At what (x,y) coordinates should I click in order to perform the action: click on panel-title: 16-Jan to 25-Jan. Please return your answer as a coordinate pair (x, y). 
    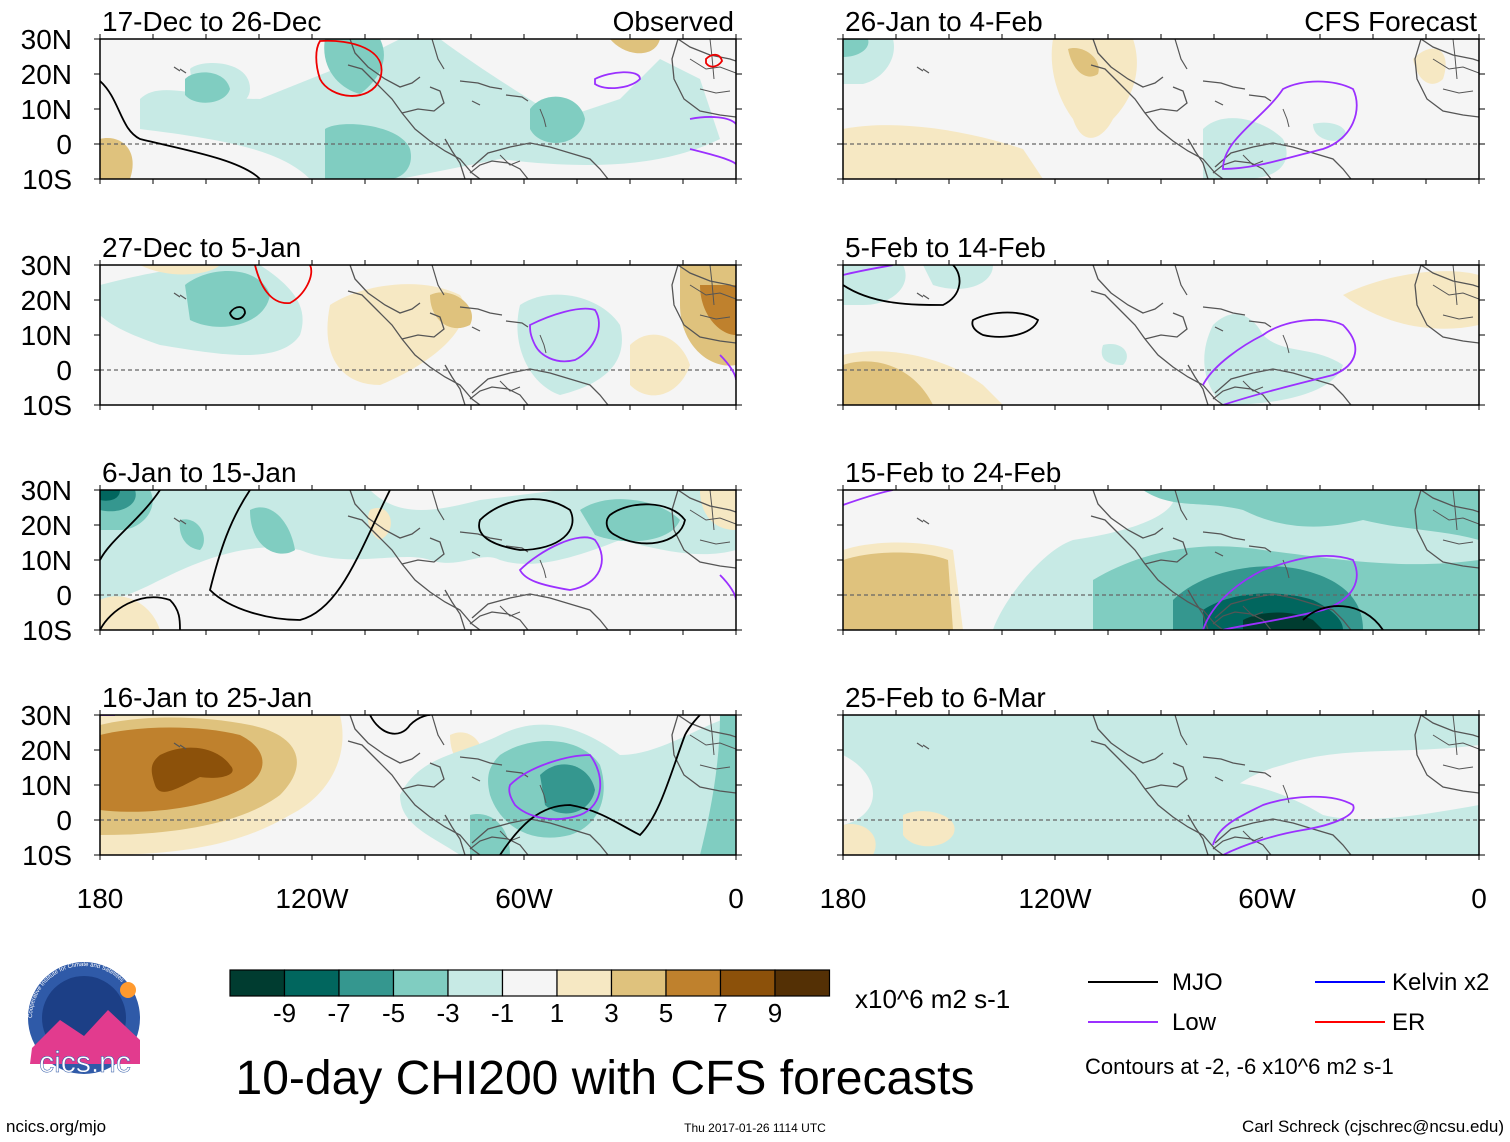
    Looking at the image, I should click on (207, 697).